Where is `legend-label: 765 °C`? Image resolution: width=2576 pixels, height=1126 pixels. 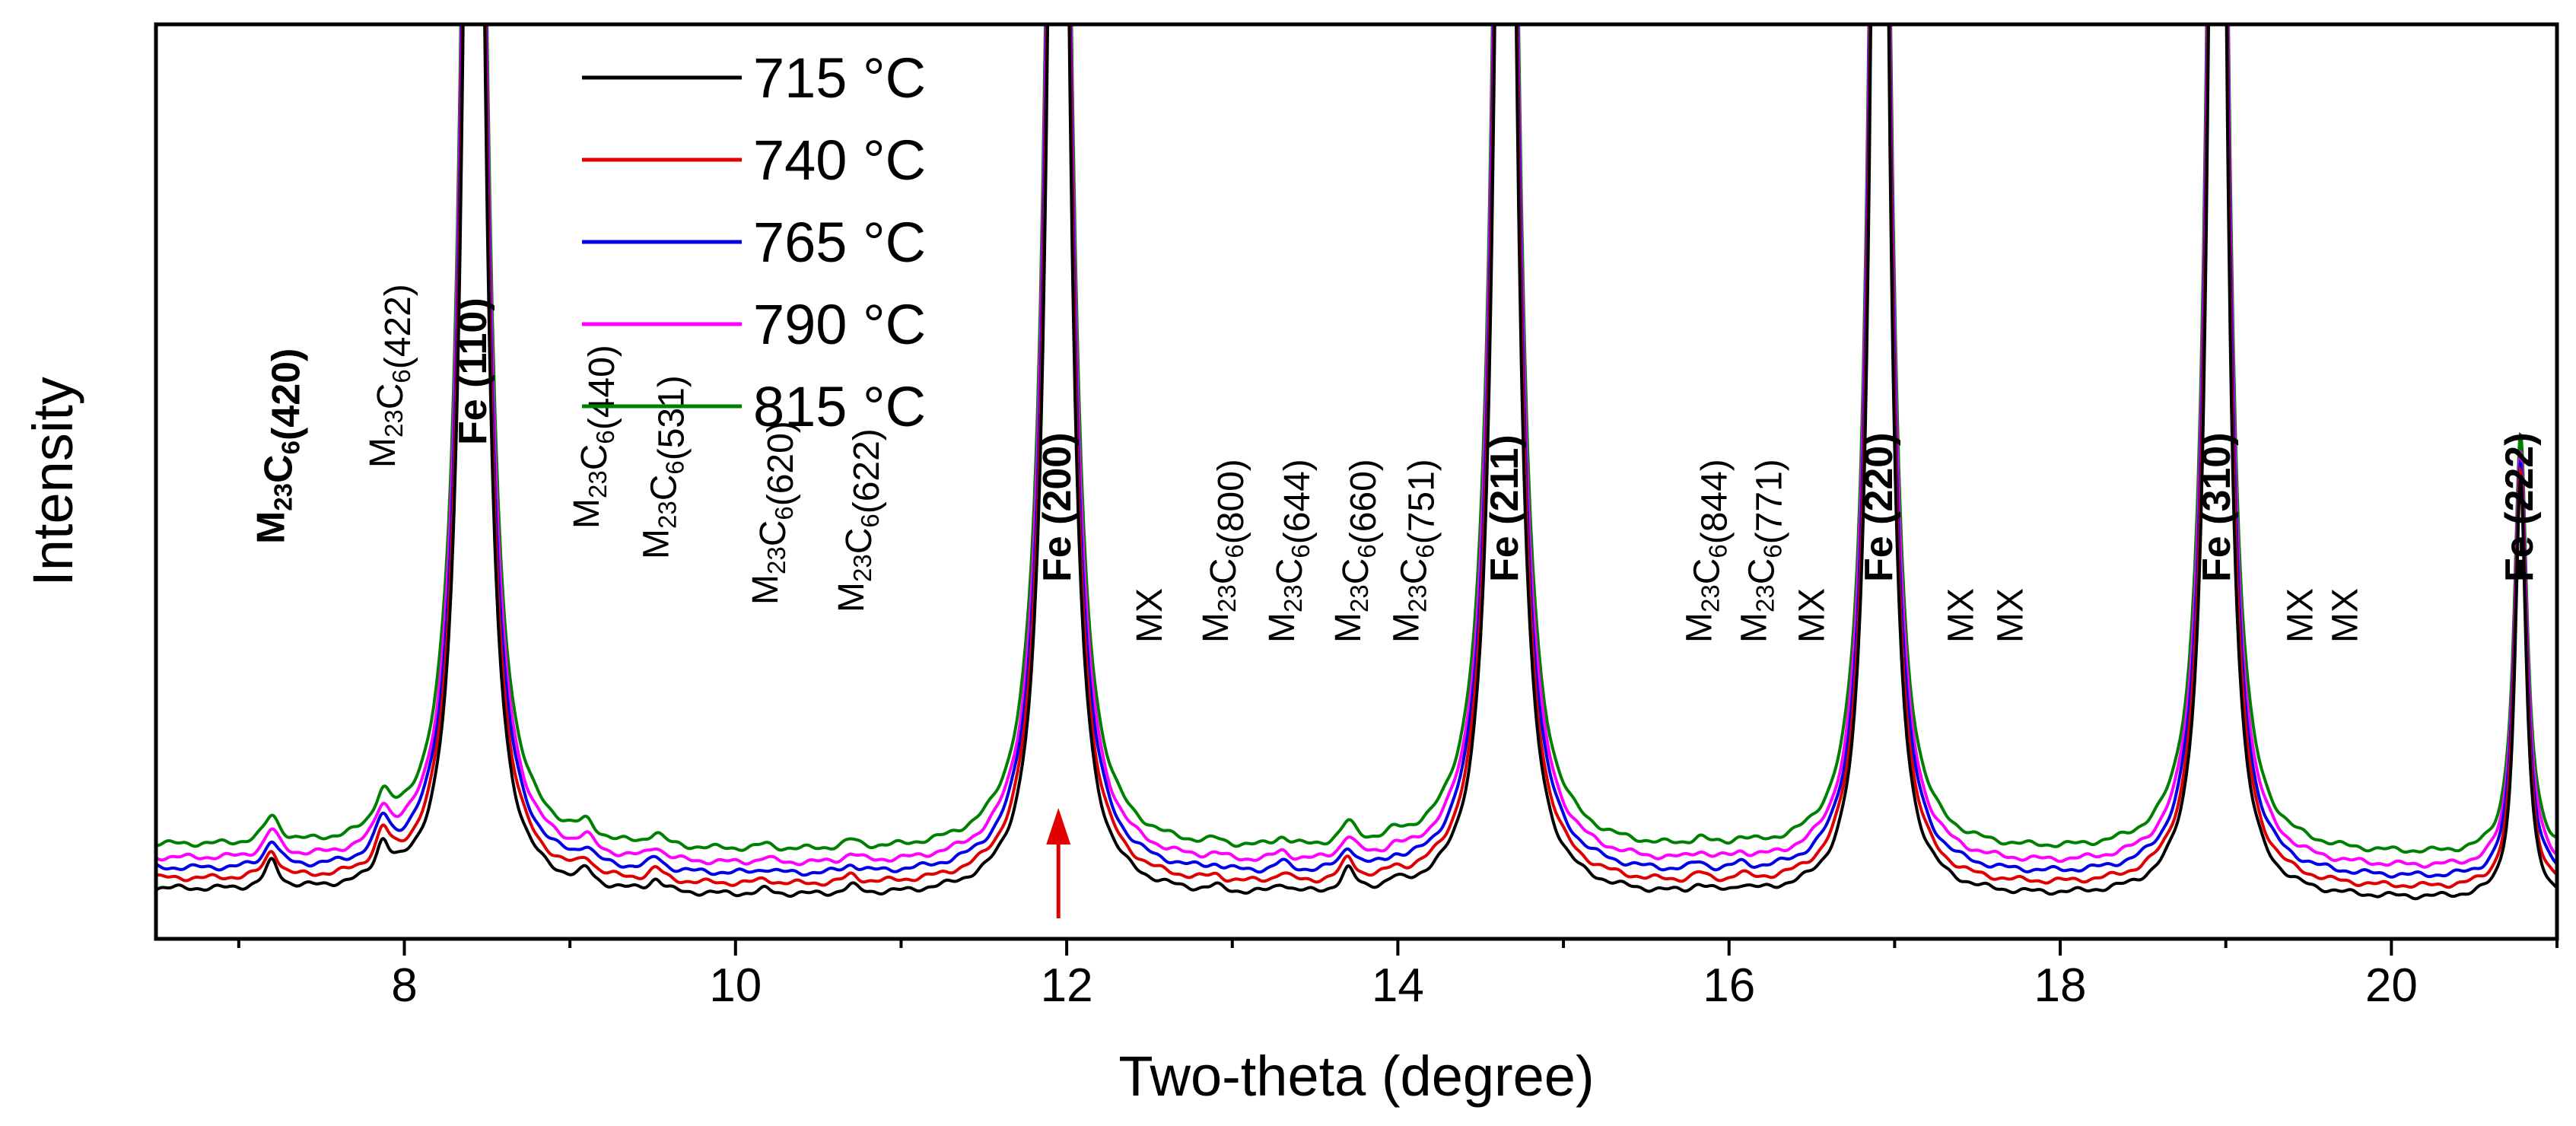
legend-label: 765 °C is located at coordinates (840, 242).